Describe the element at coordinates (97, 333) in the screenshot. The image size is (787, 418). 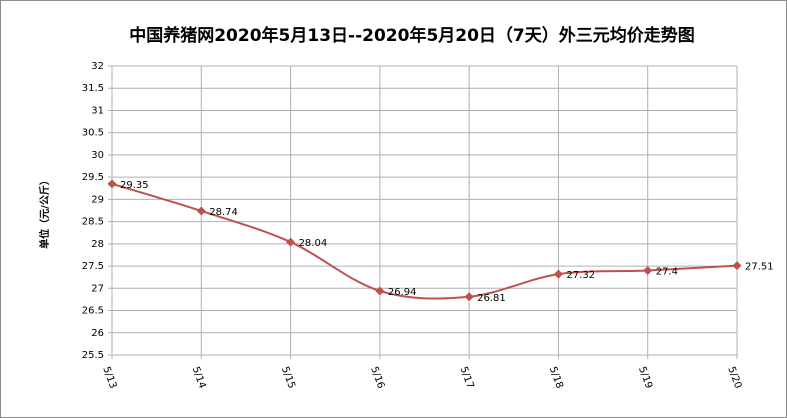
I see `y-tick-label: 26` at that location.